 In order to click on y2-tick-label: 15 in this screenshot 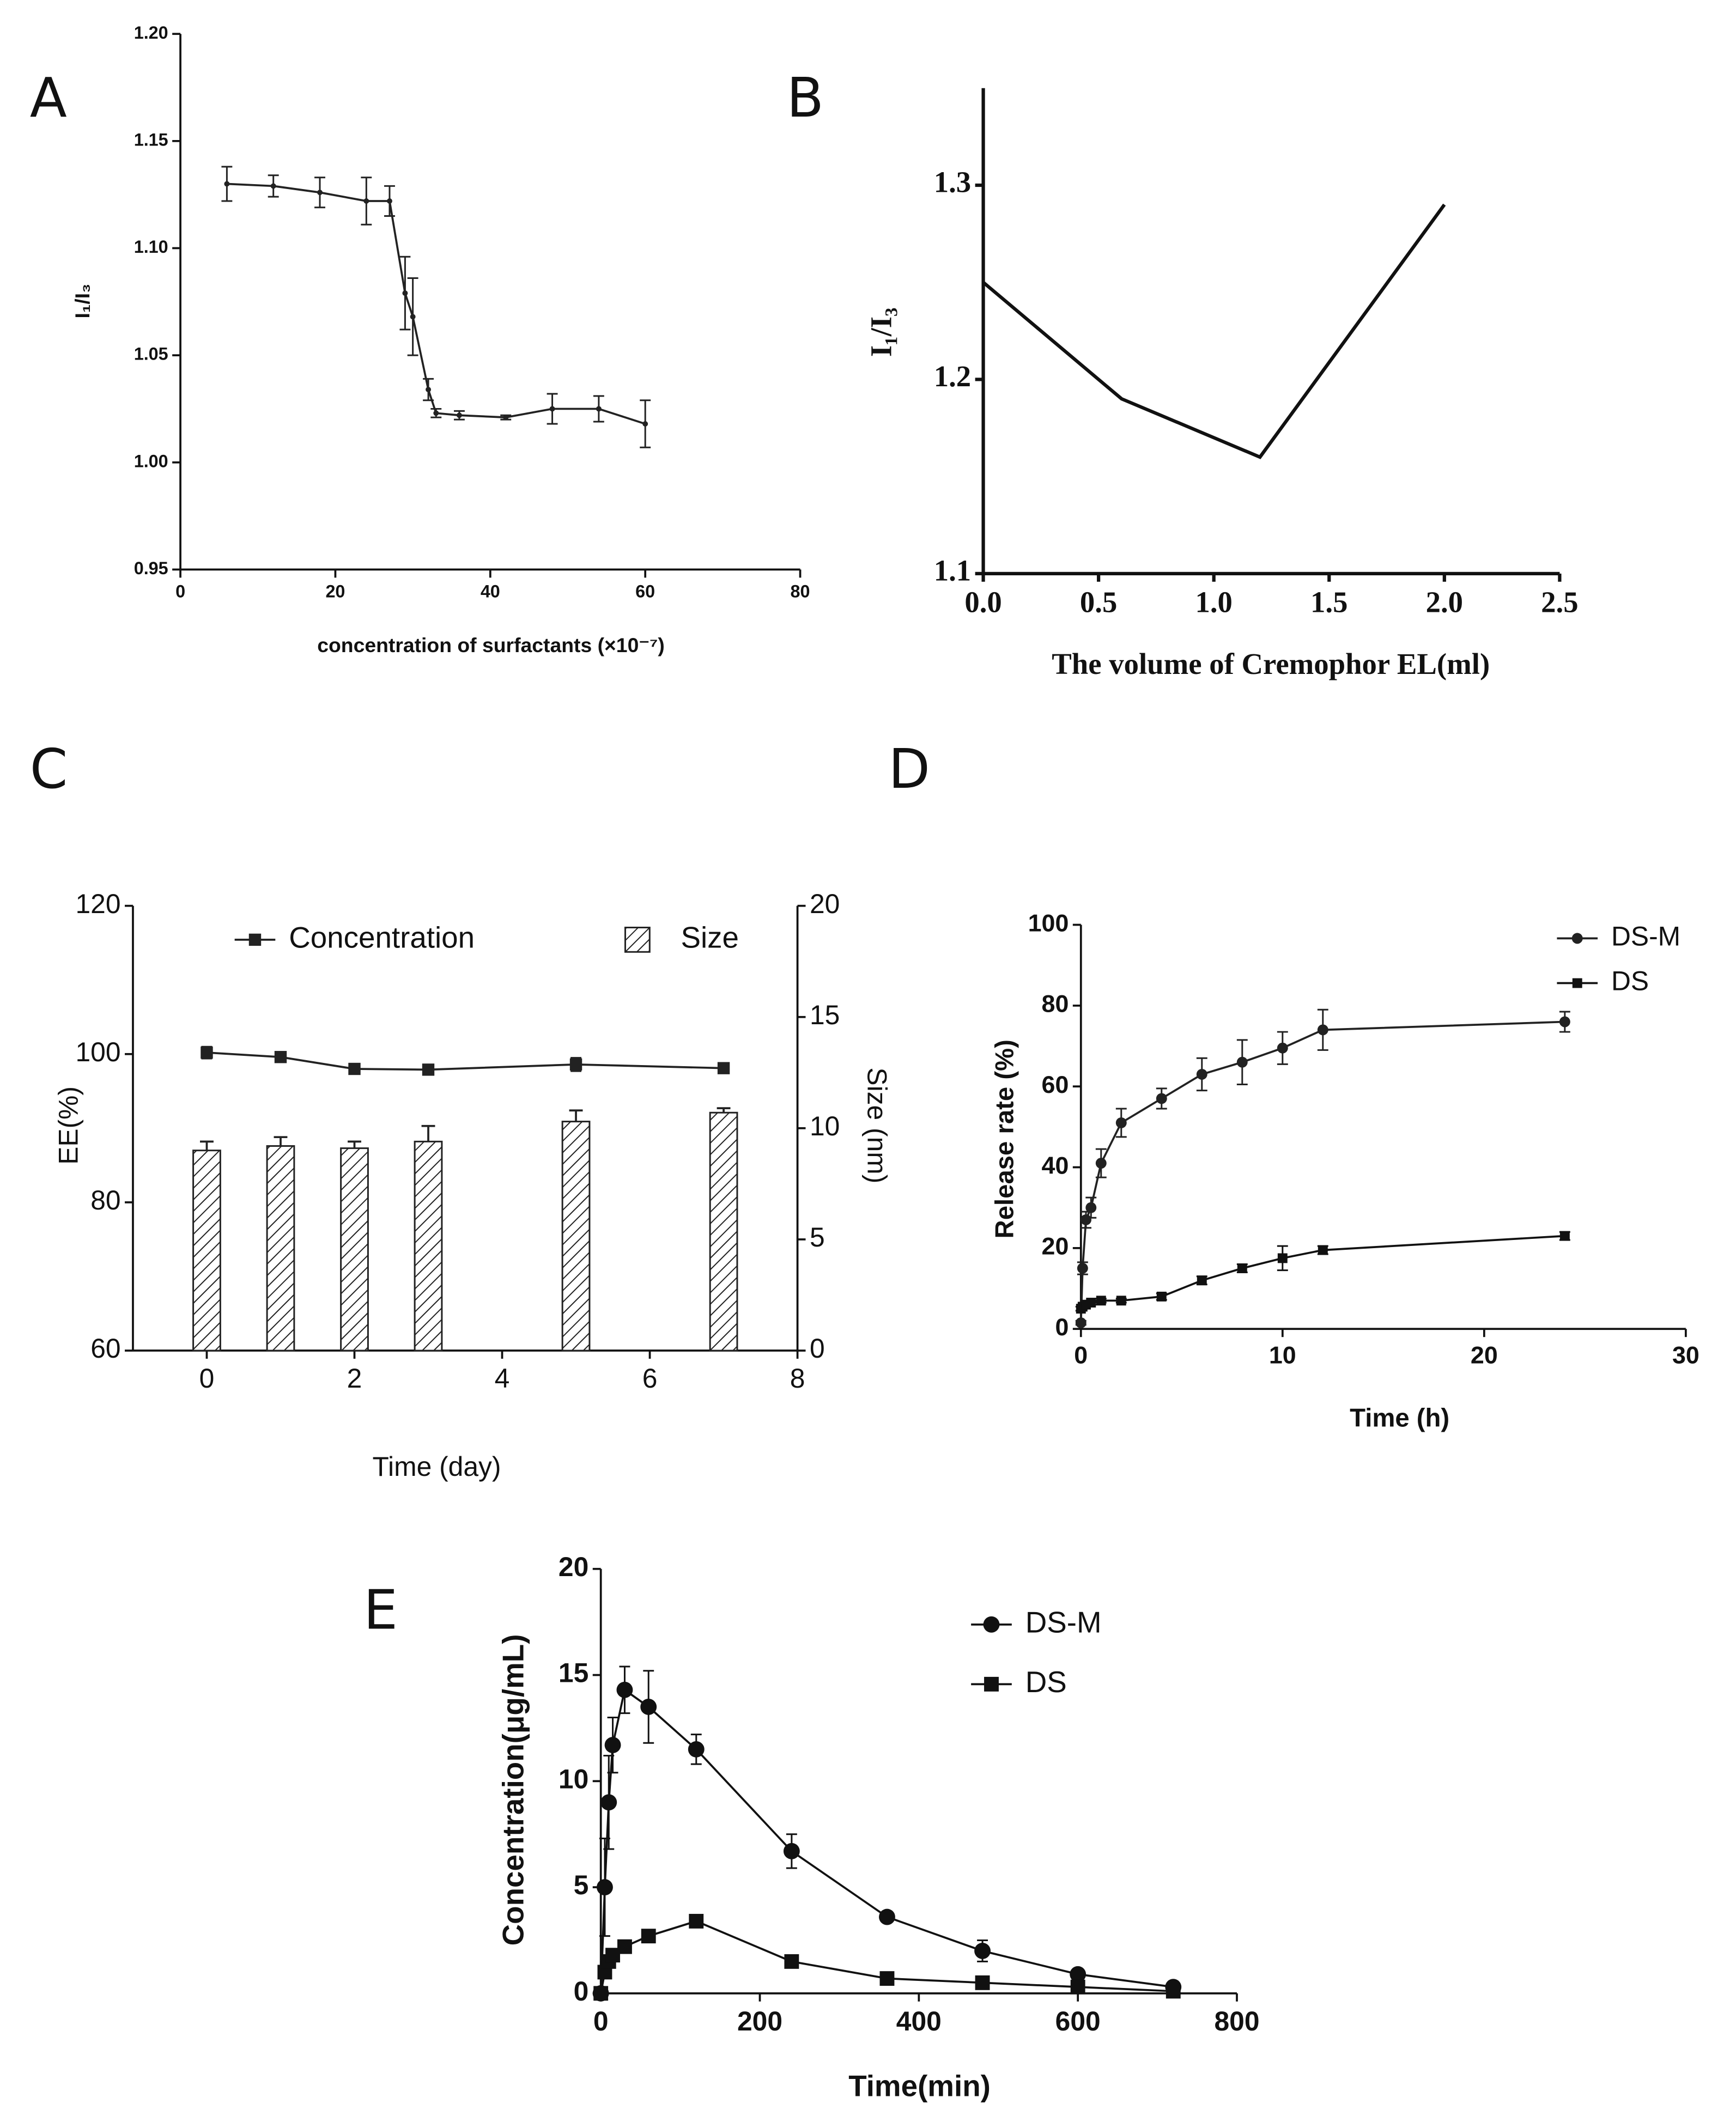, I will do `click(825, 1015)`.